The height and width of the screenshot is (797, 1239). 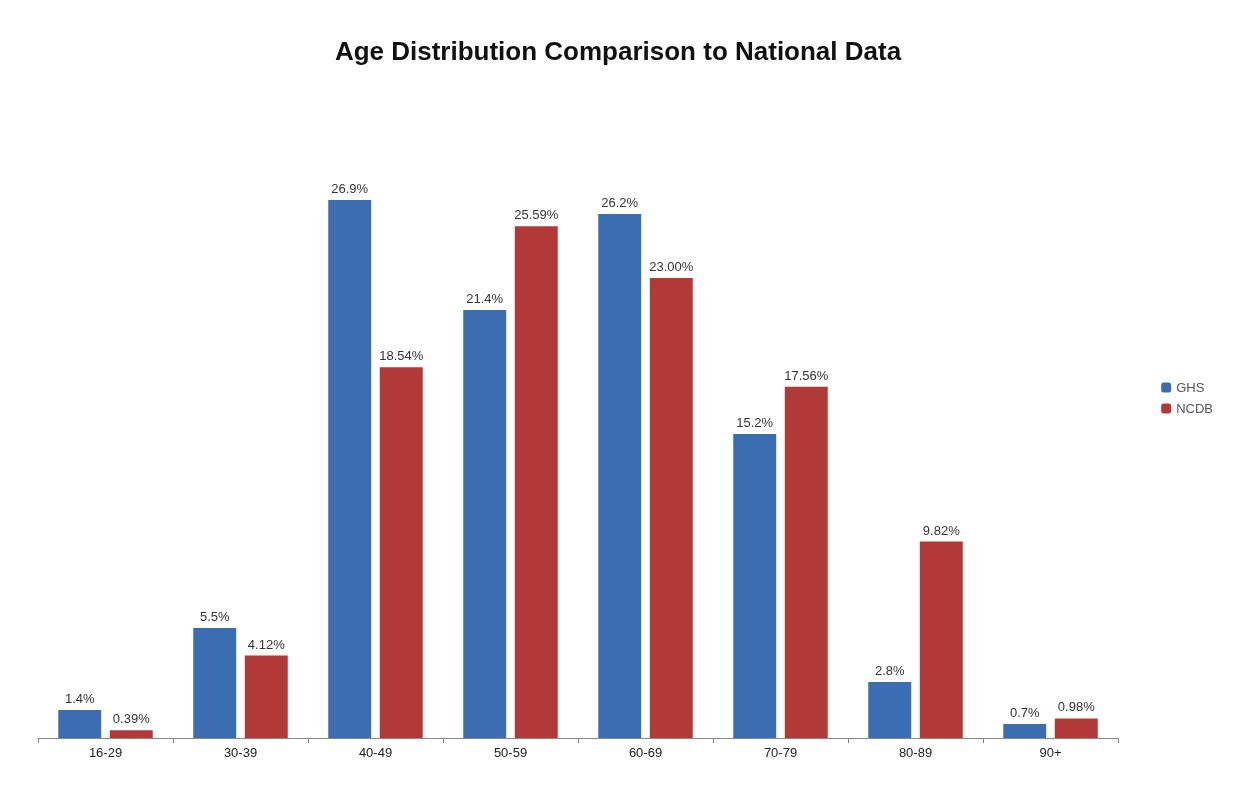 What do you see at coordinates (889, 670) in the screenshot?
I see `data-label: 2.8%` at bounding box center [889, 670].